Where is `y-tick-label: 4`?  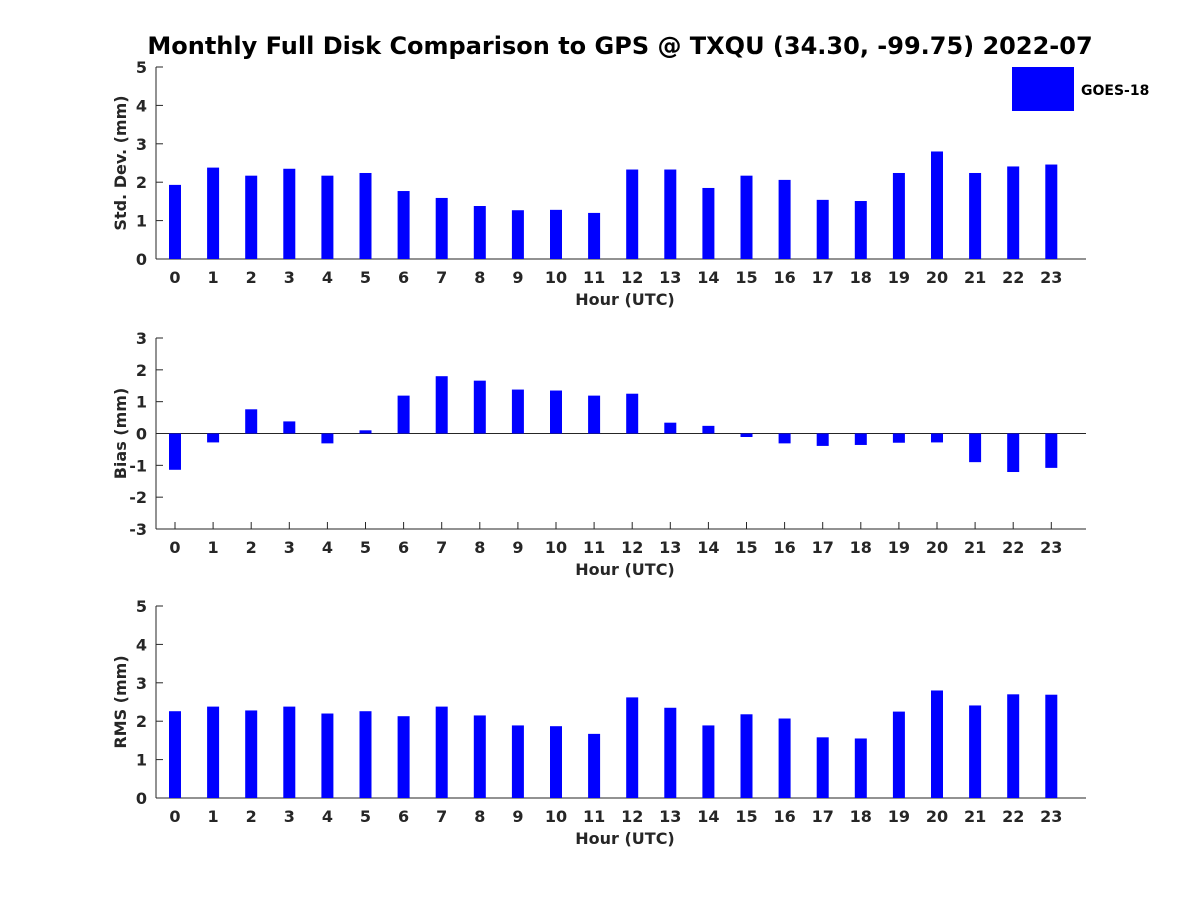 y-tick-label: 4 is located at coordinates (141, 644).